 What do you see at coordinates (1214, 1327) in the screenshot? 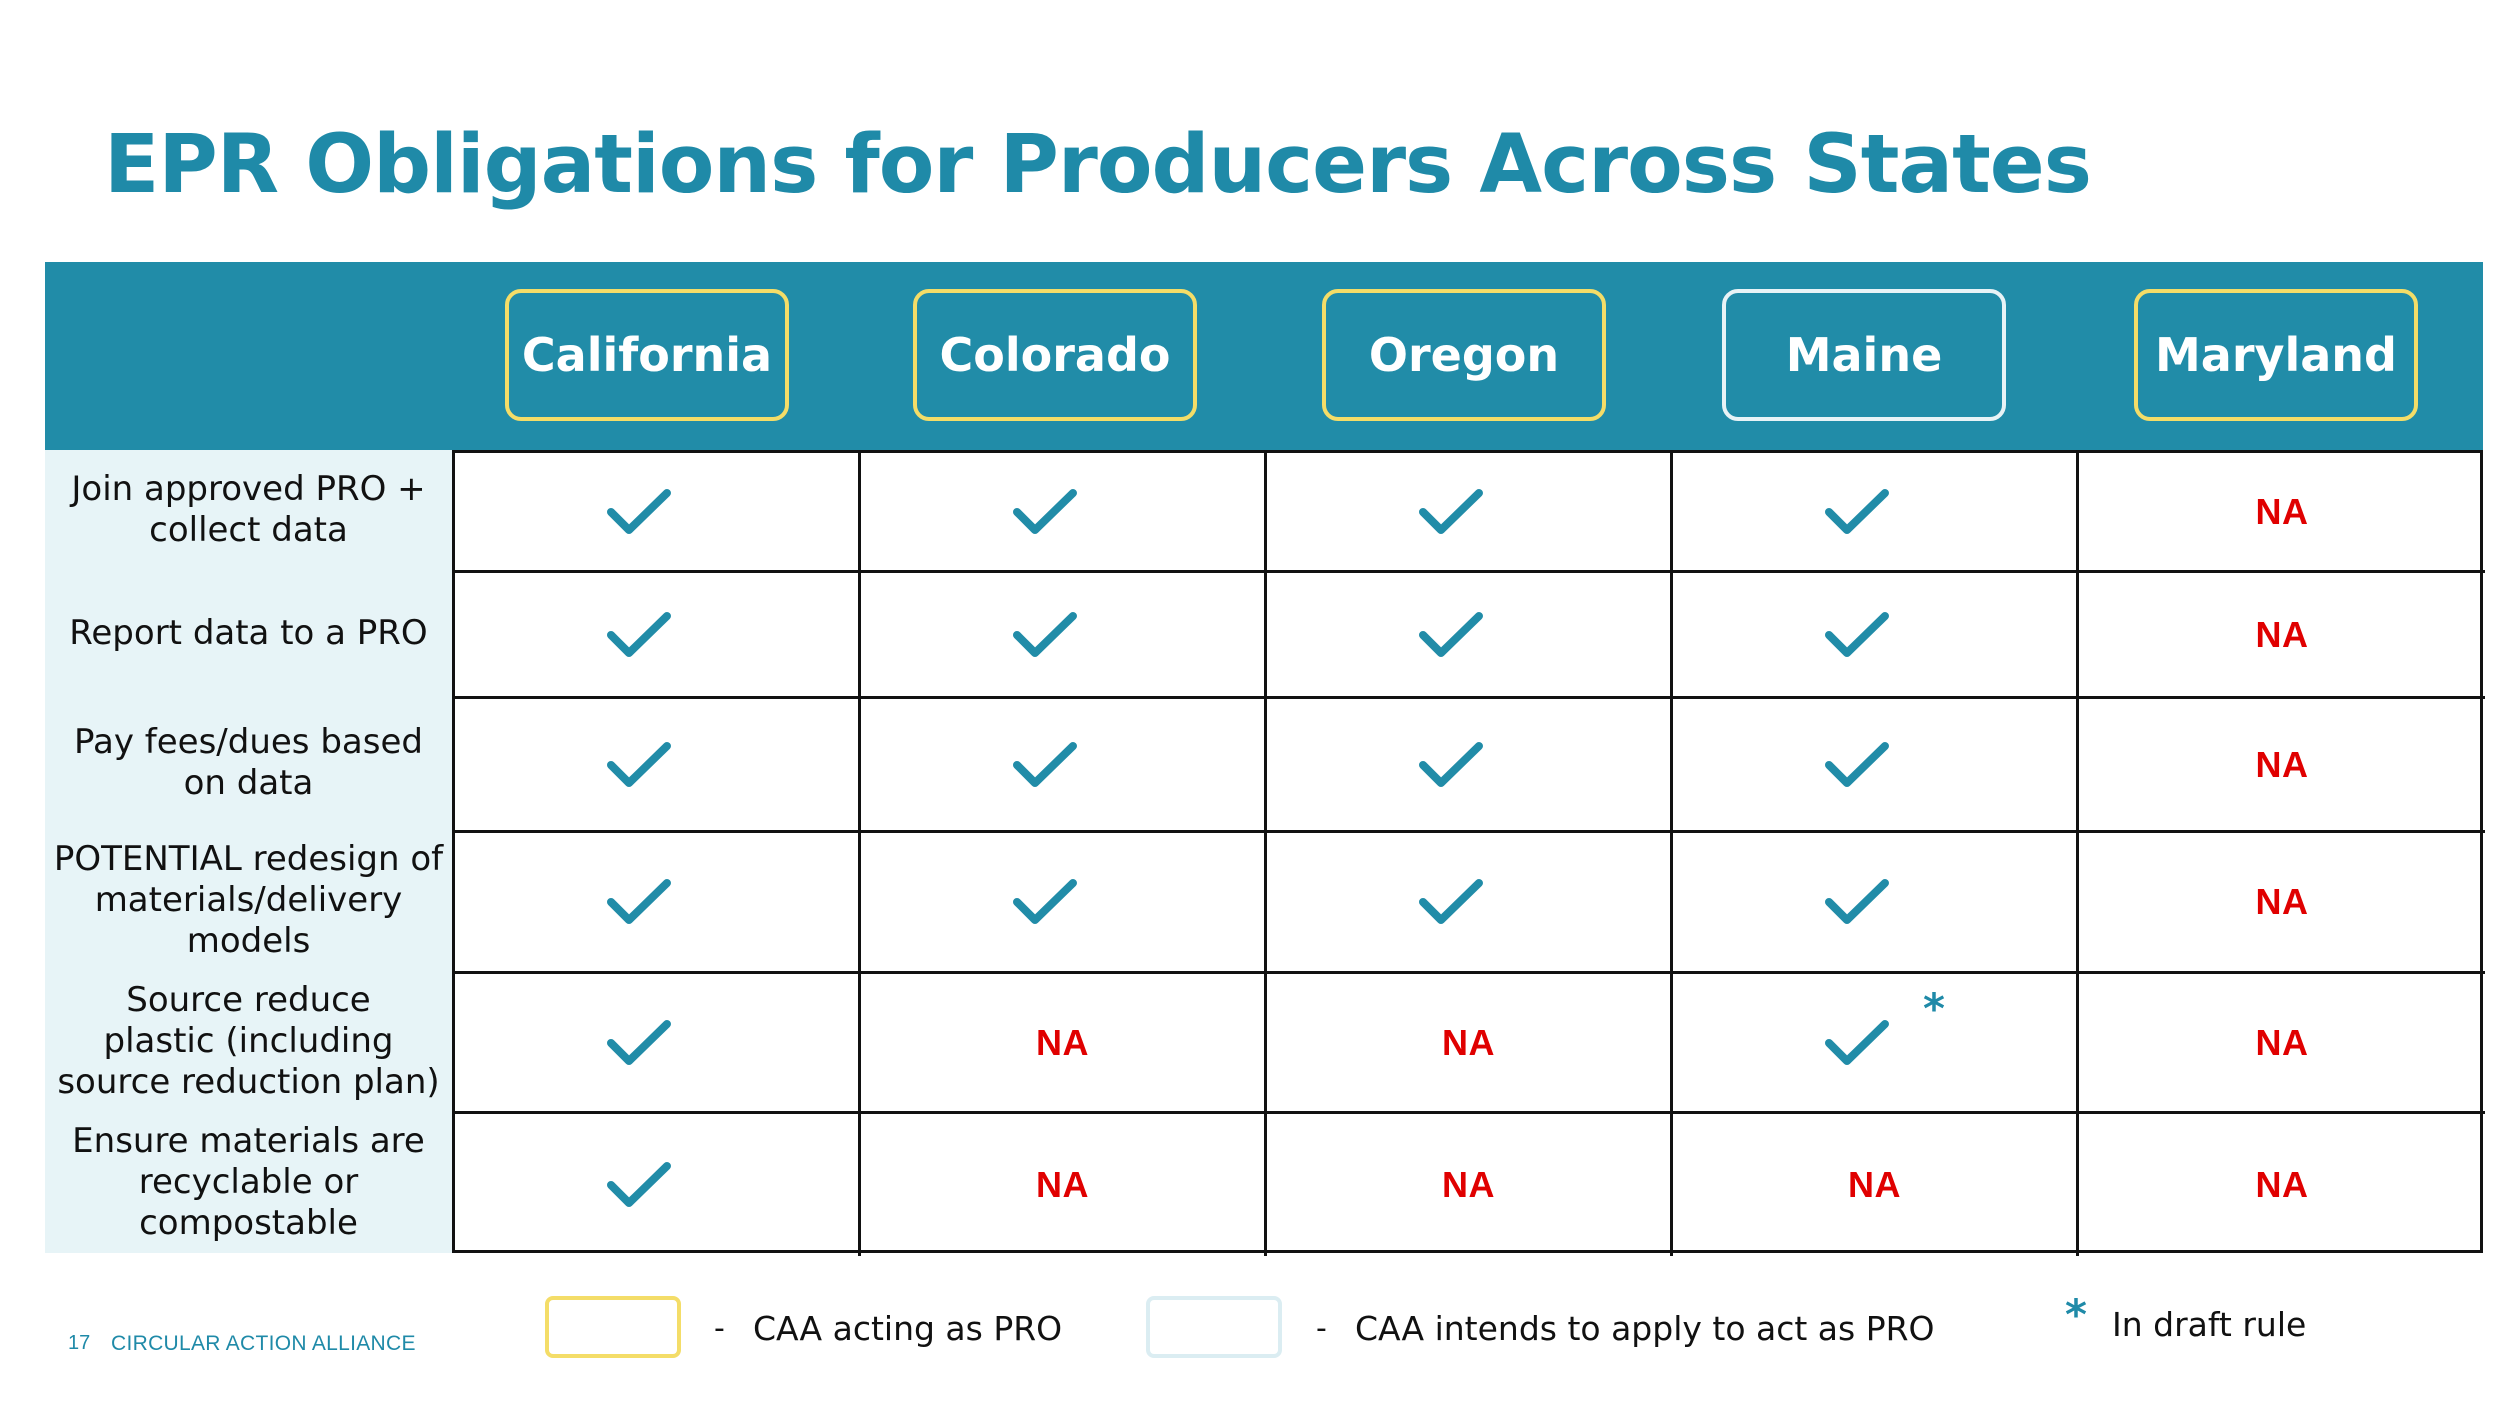
I see `legend-swatch-intends` at bounding box center [1214, 1327].